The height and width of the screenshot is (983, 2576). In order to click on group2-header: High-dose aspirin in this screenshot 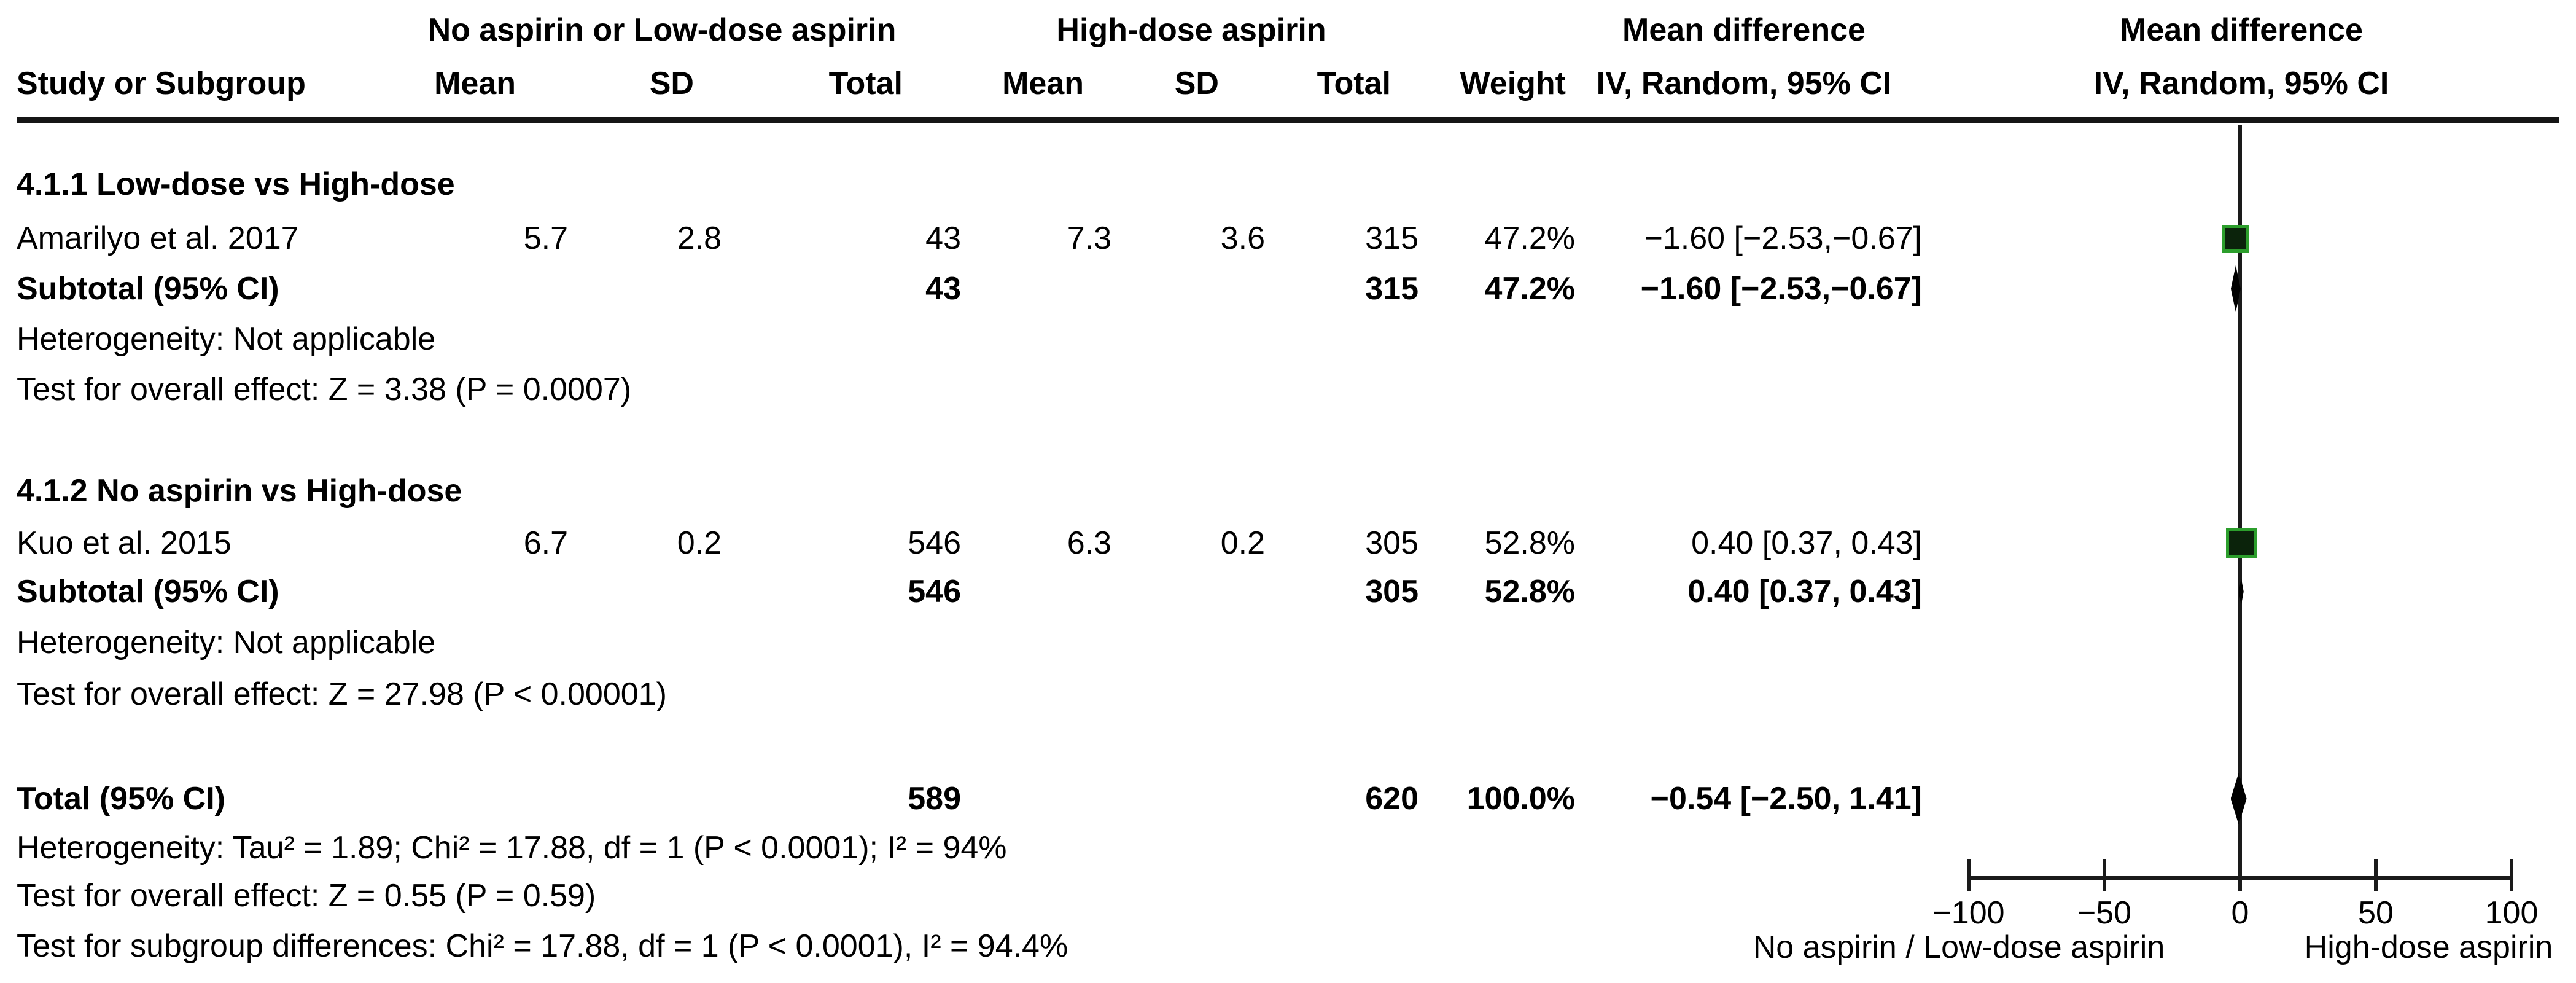, I will do `click(1191, 30)`.